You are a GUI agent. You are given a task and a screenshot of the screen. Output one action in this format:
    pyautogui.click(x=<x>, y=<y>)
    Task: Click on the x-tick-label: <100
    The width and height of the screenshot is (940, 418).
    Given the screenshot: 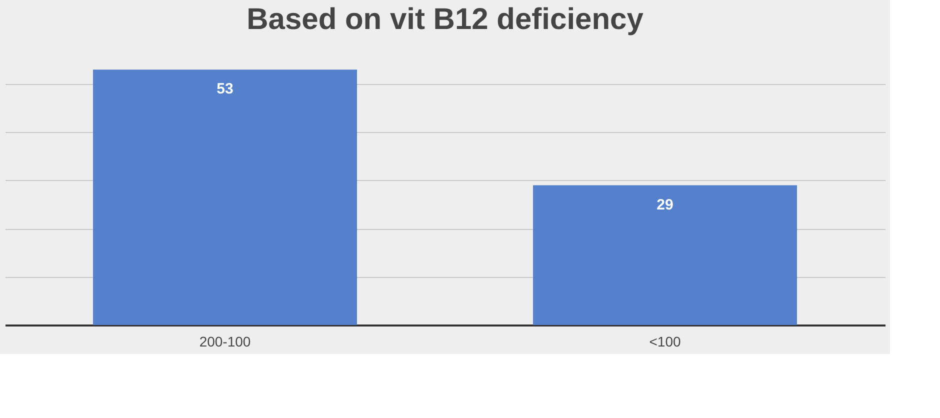 What is the action you would take?
    pyautogui.click(x=665, y=342)
    